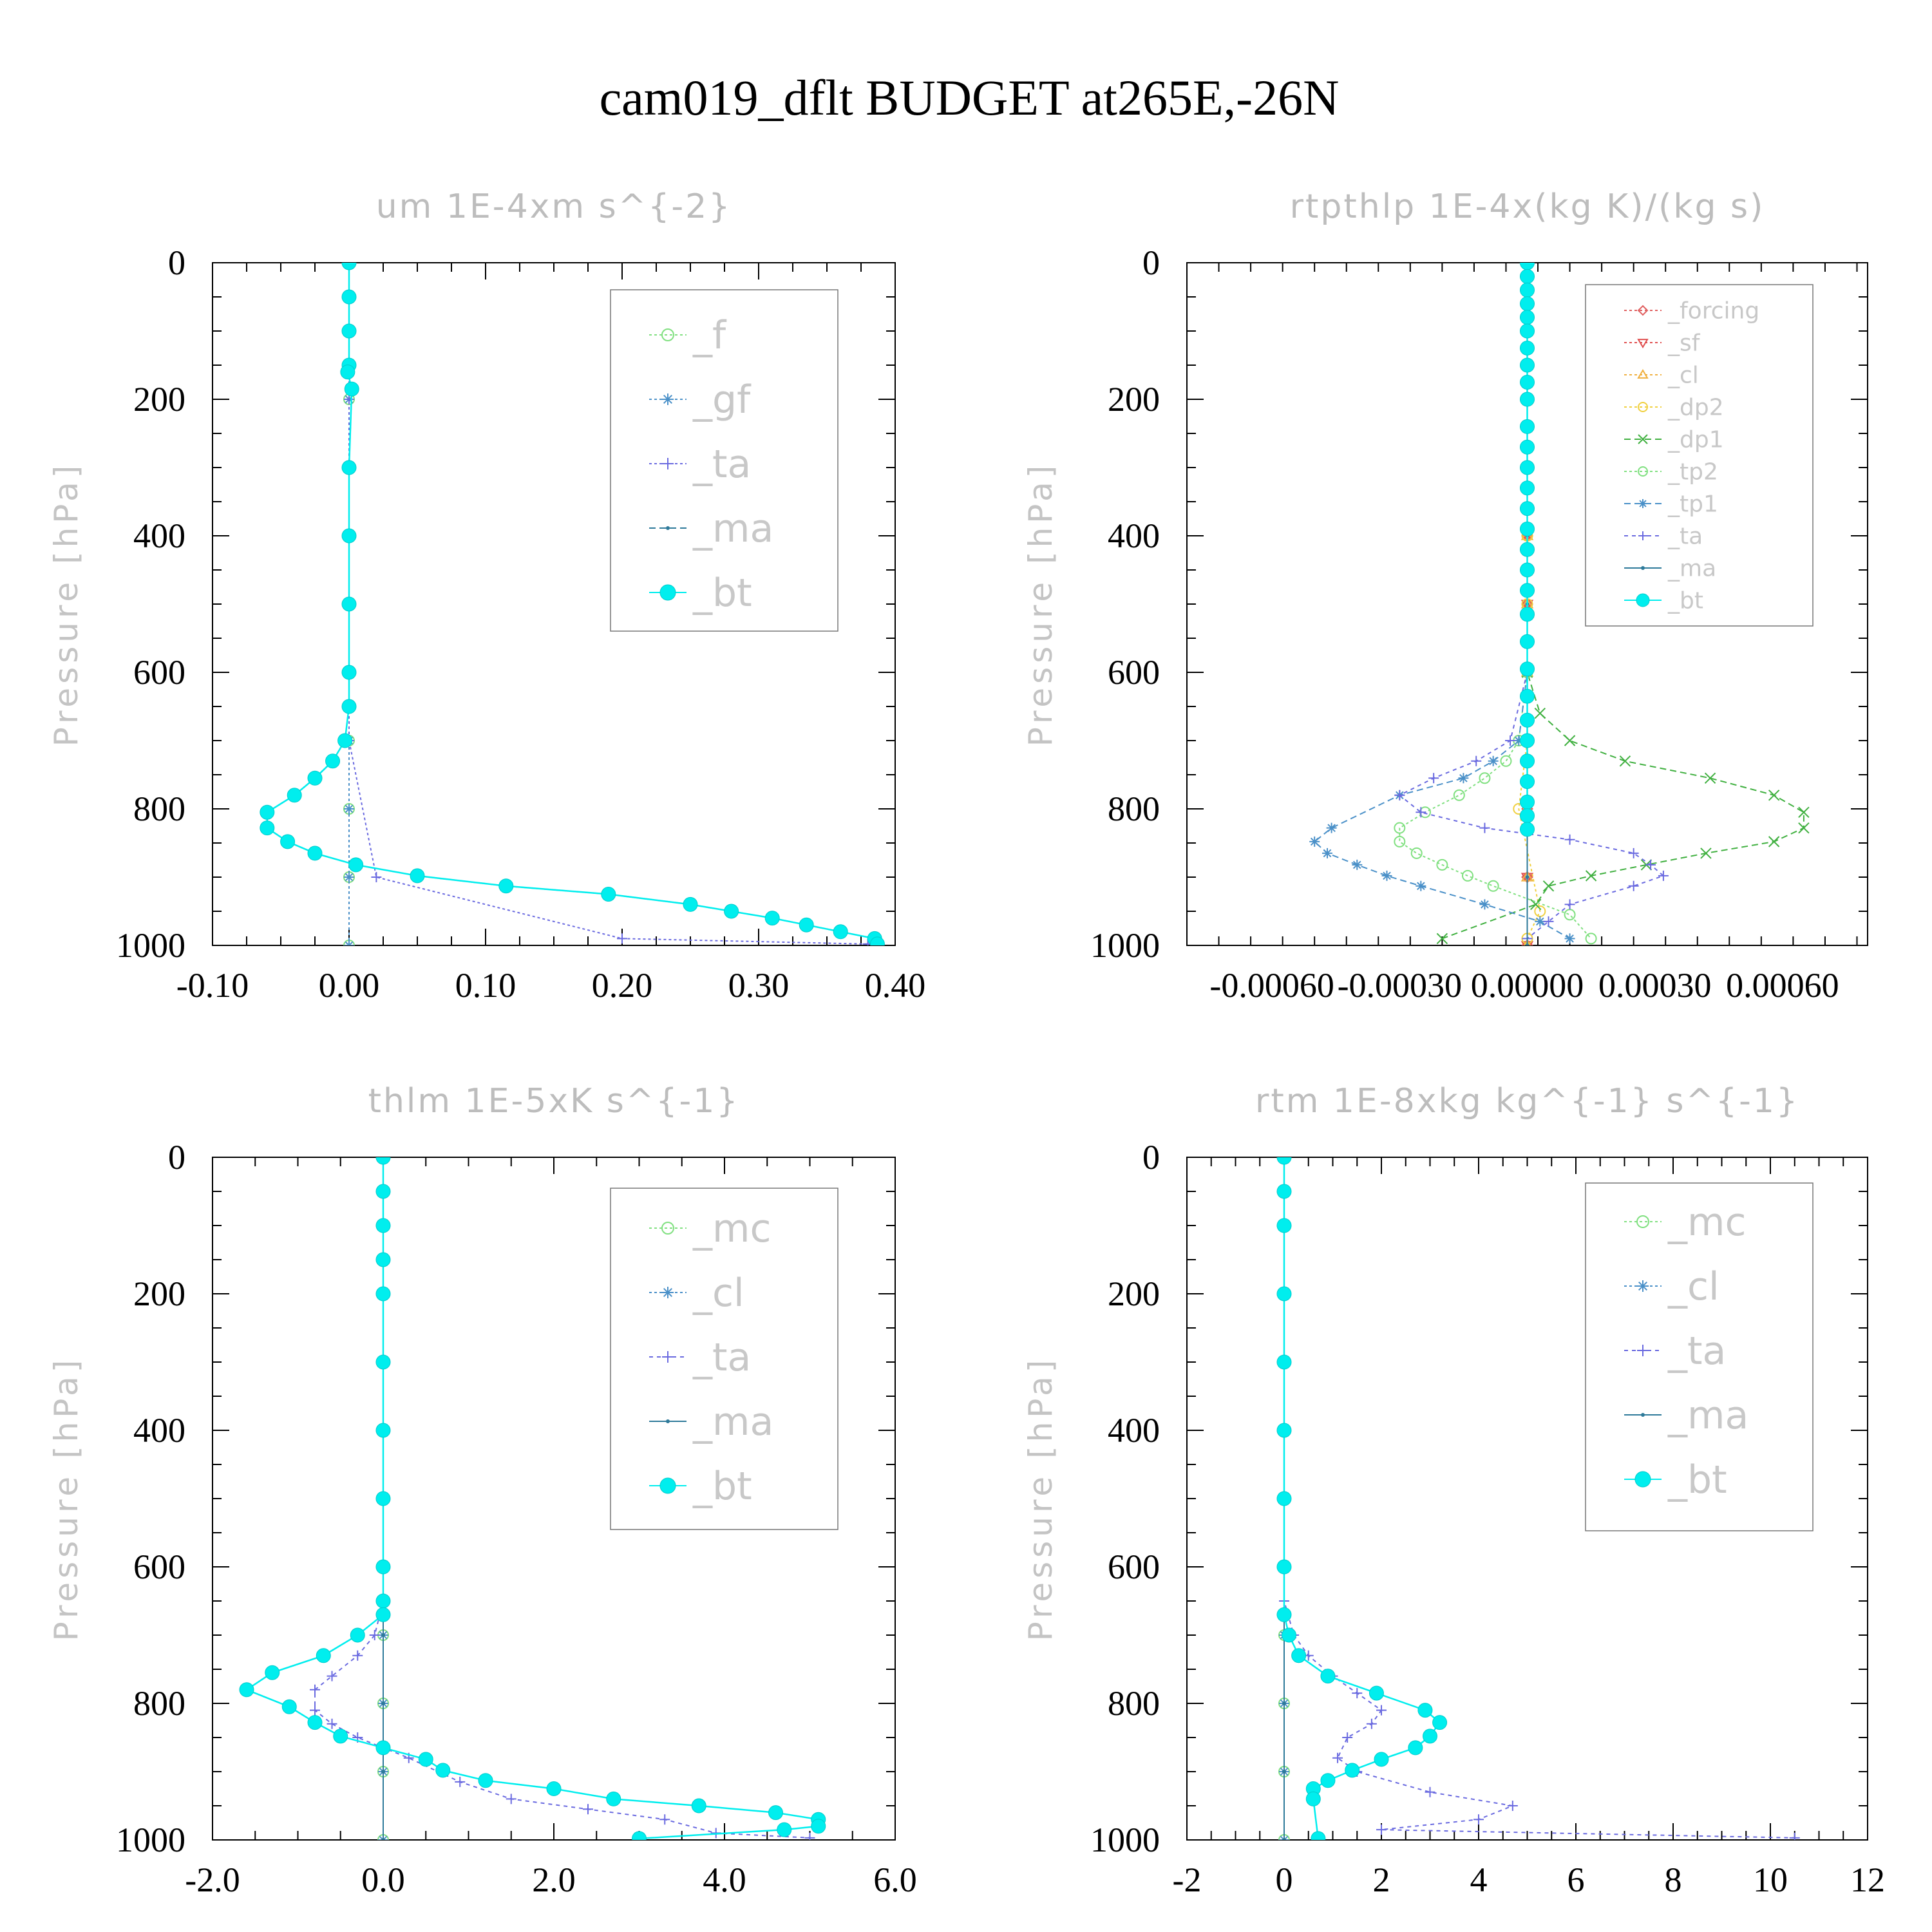 This screenshot has width=1932, height=1932. I want to click on x-tick-label: -0.00030, so click(1400, 985).